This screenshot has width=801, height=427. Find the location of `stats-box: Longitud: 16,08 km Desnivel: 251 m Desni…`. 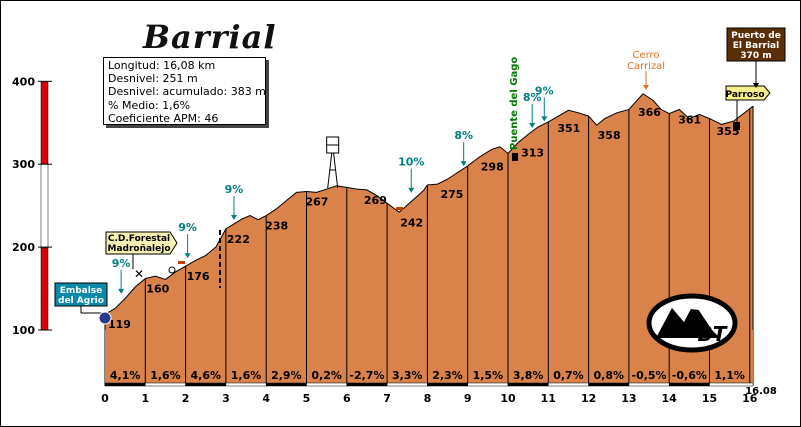

stats-box: Longitud: 16,08 km Desnivel: 251 m Desni… is located at coordinates (184, 91).